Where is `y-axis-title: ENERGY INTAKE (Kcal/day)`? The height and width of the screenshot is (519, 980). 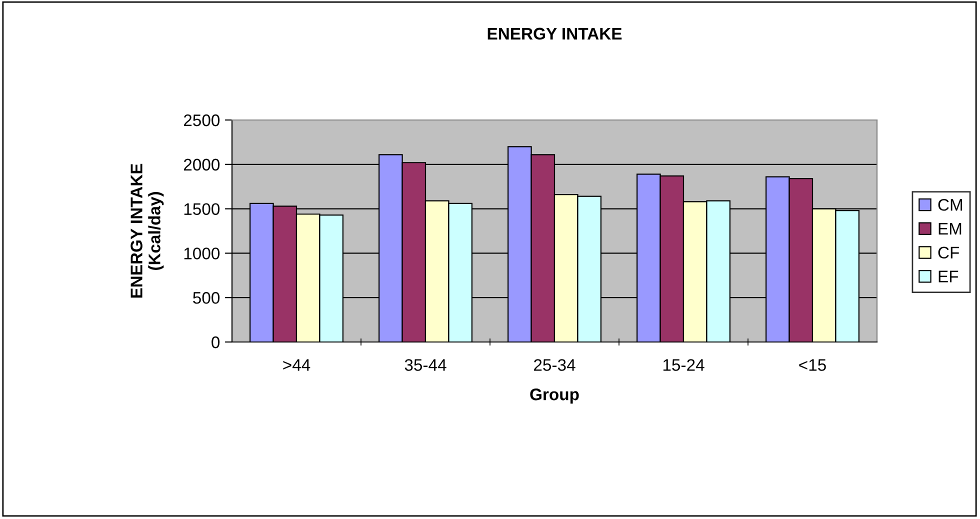
y-axis-title: ENERGY INTAKE (Kcal/day) is located at coordinates (147, 231).